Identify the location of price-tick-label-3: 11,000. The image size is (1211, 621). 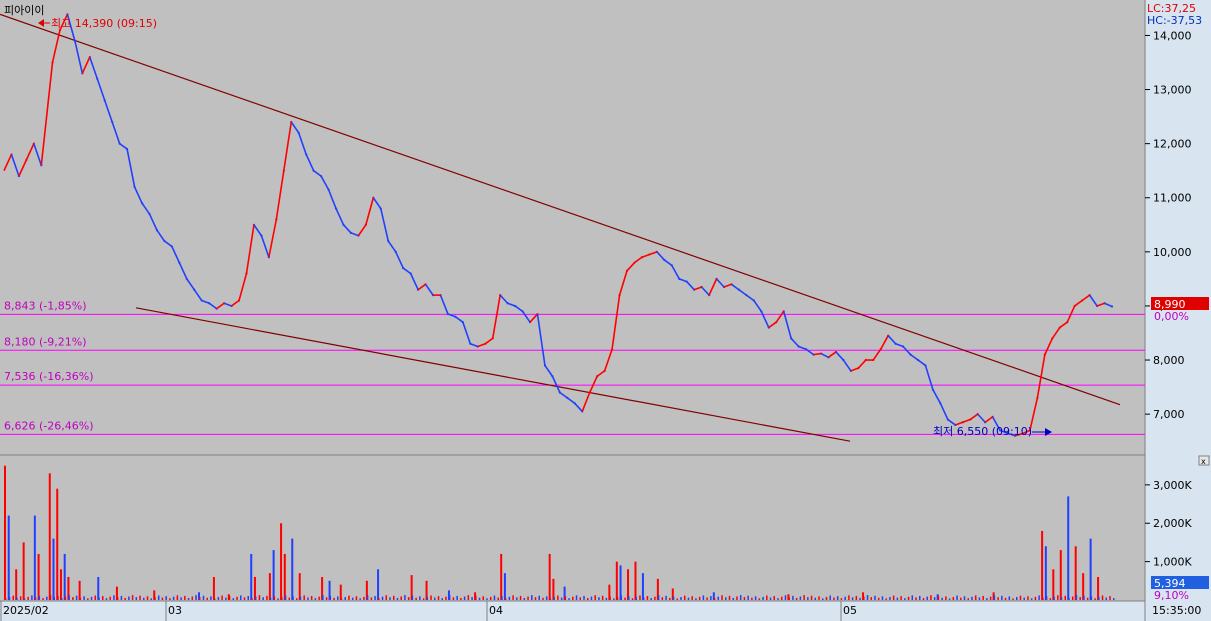
(1172, 198).